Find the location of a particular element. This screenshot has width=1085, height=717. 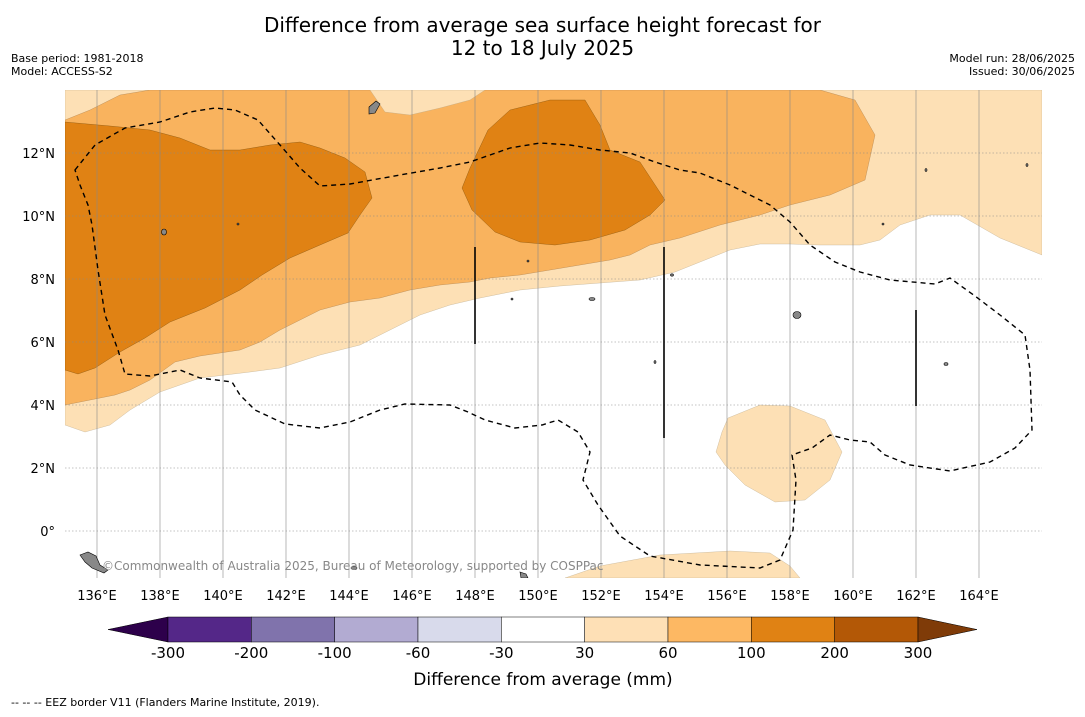

lon-label: 146°E is located at coordinates (412, 596).